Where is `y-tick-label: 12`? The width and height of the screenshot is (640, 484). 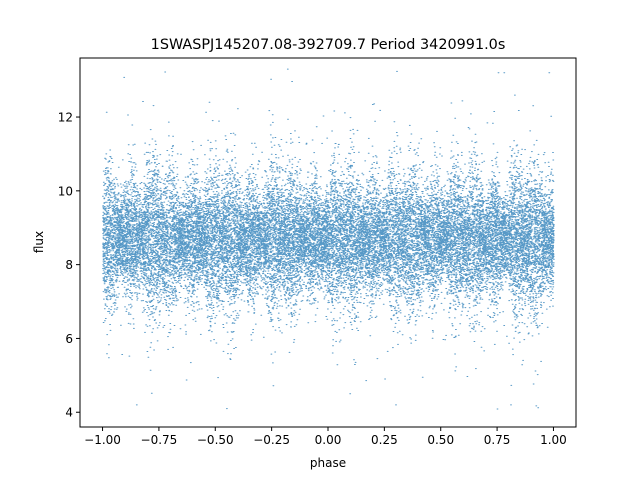 y-tick-label: 12 is located at coordinates (65, 118).